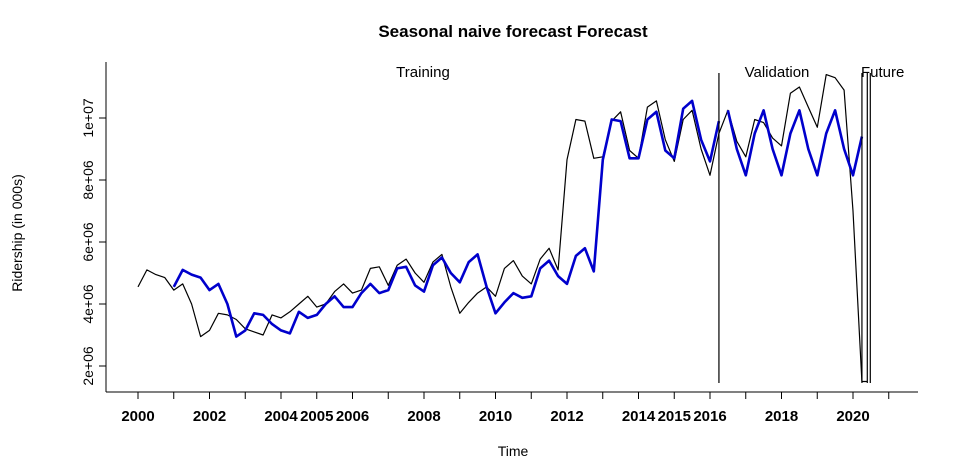  What do you see at coordinates (781, 416) in the screenshot?
I see `x-tick-label: 2018` at bounding box center [781, 416].